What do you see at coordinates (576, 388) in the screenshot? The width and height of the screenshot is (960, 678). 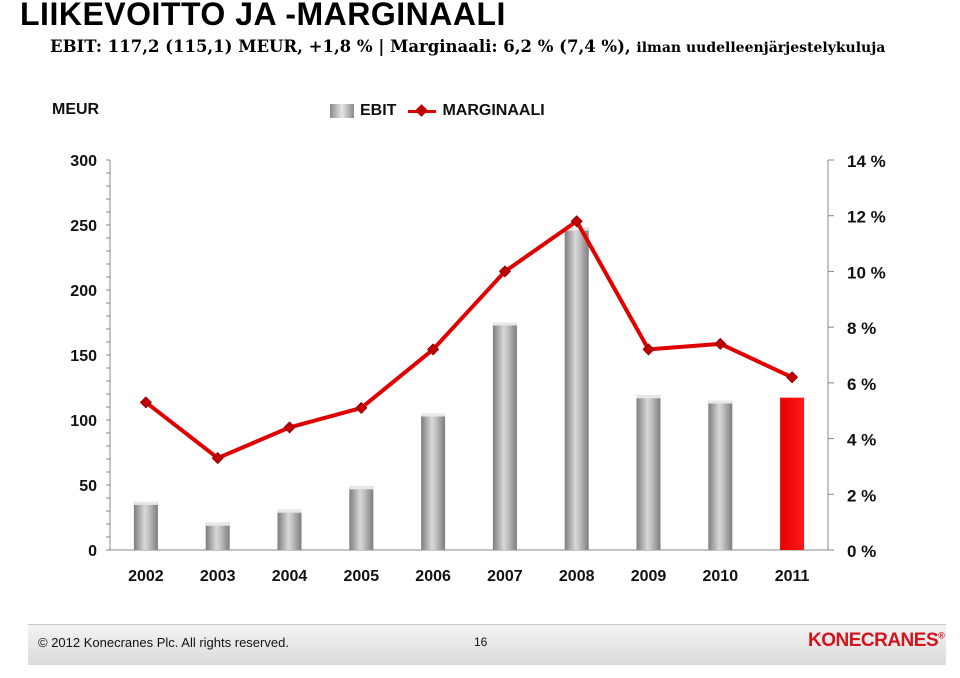 I see `bar-ebit-2008` at bounding box center [576, 388].